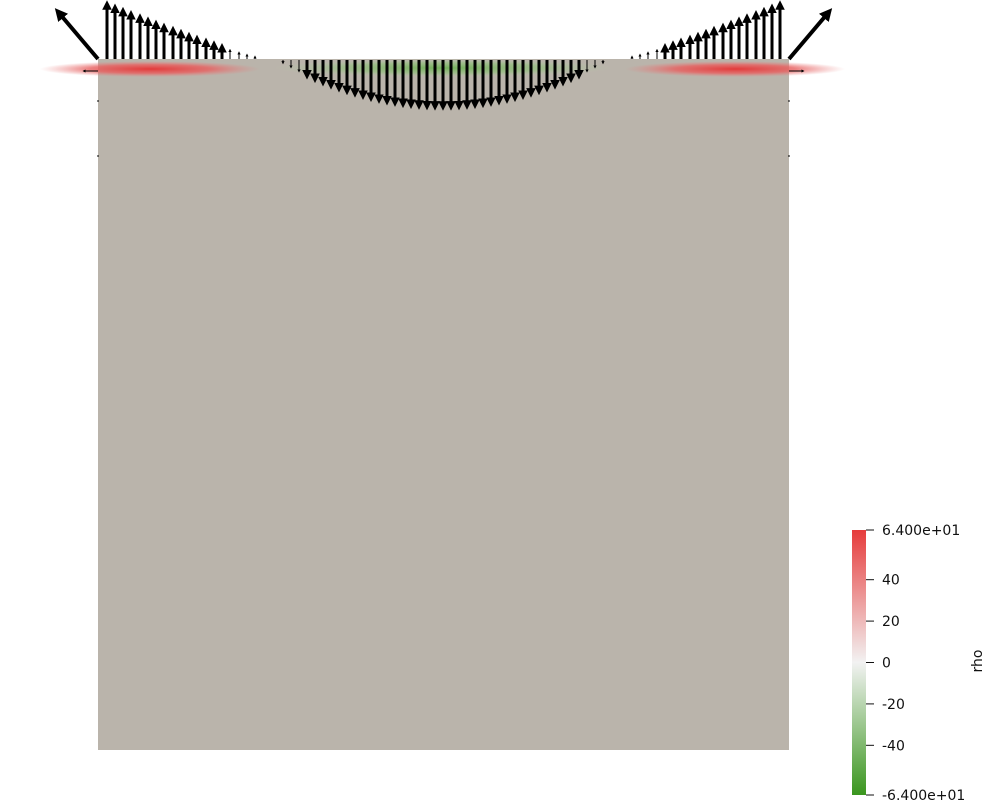 This screenshot has width=991, height=808. What do you see at coordinates (893, 746) in the screenshot?
I see `colorbar-tick-label: -40` at bounding box center [893, 746].